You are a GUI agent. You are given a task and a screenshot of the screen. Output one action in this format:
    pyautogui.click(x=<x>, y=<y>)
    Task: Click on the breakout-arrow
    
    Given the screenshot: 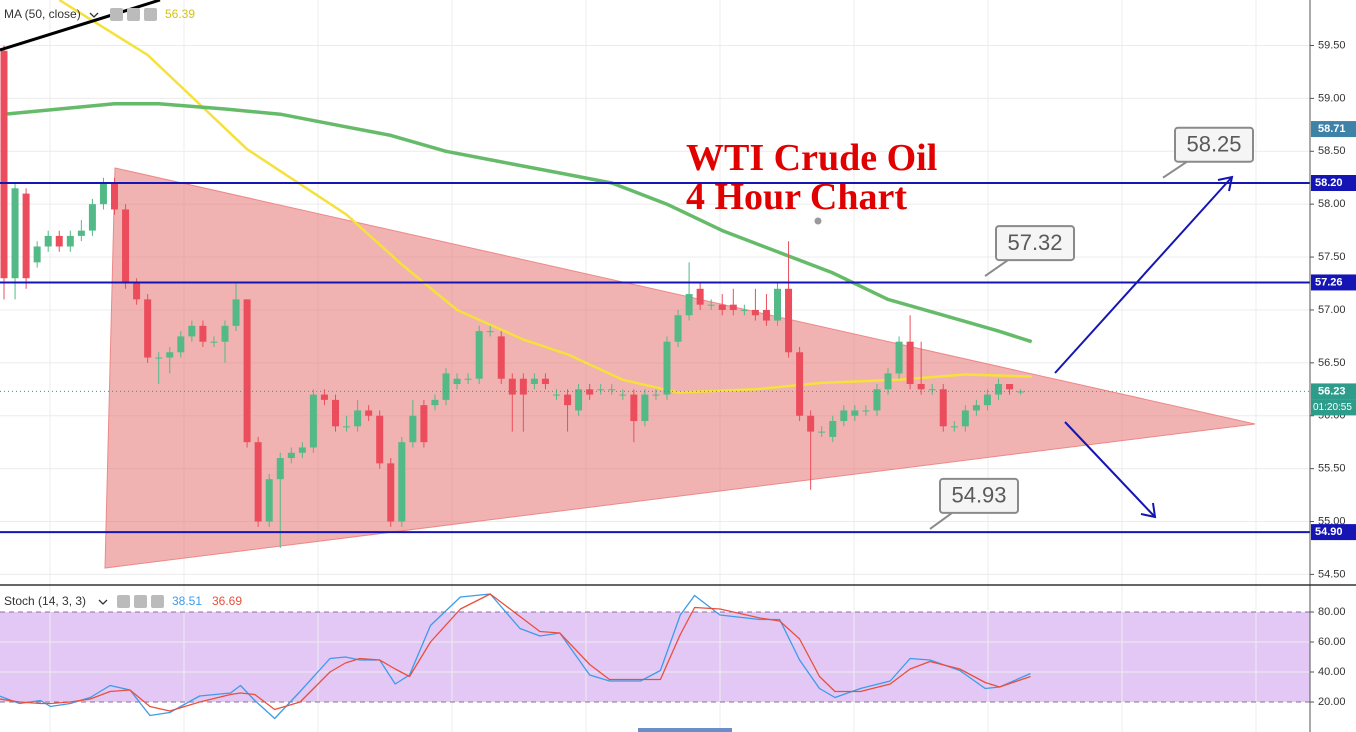 What is the action you would take?
    pyautogui.click(x=1143, y=275)
    